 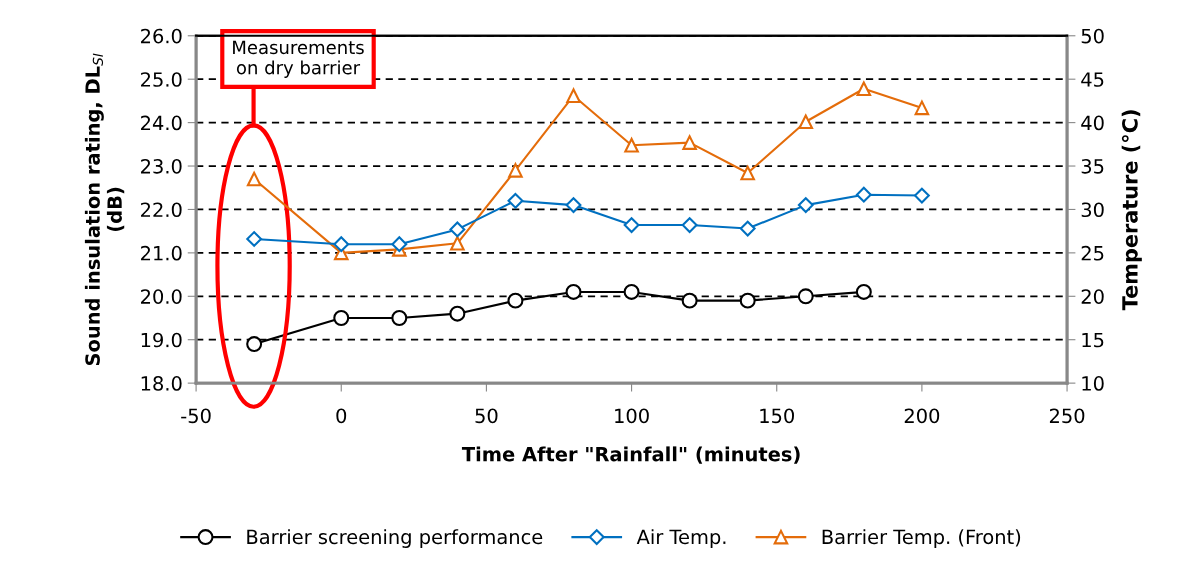 What do you see at coordinates (1092, 296) in the screenshot?
I see `y2-tick-label: 20` at bounding box center [1092, 296].